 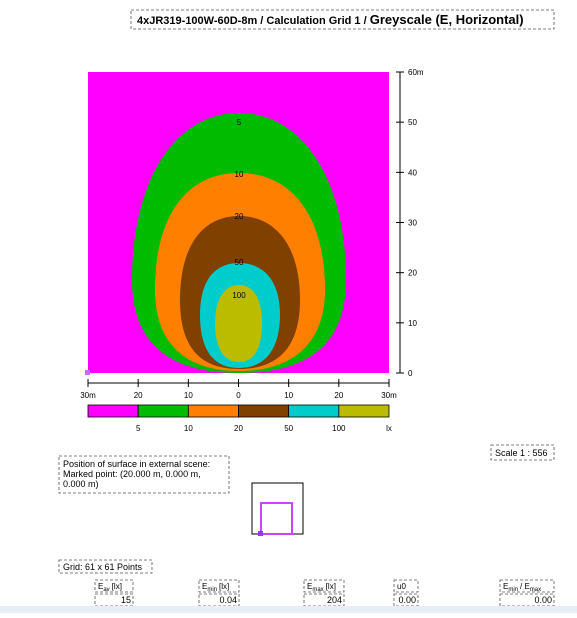 What do you see at coordinates (239, 122) in the screenshot?
I see `contour-label: 5` at bounding box center [239, 122].